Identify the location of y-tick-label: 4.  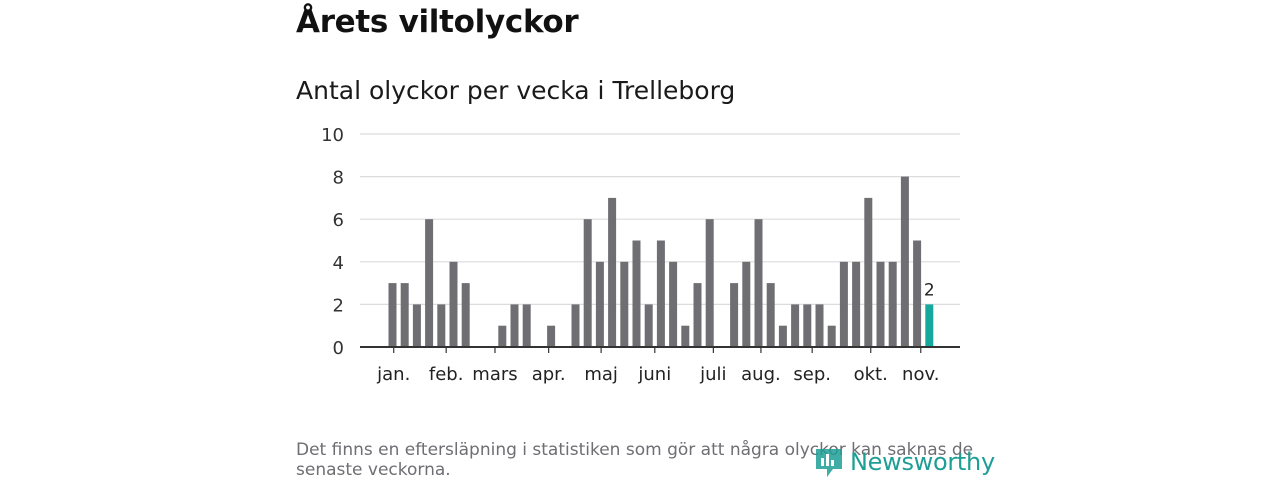
(338, 263).